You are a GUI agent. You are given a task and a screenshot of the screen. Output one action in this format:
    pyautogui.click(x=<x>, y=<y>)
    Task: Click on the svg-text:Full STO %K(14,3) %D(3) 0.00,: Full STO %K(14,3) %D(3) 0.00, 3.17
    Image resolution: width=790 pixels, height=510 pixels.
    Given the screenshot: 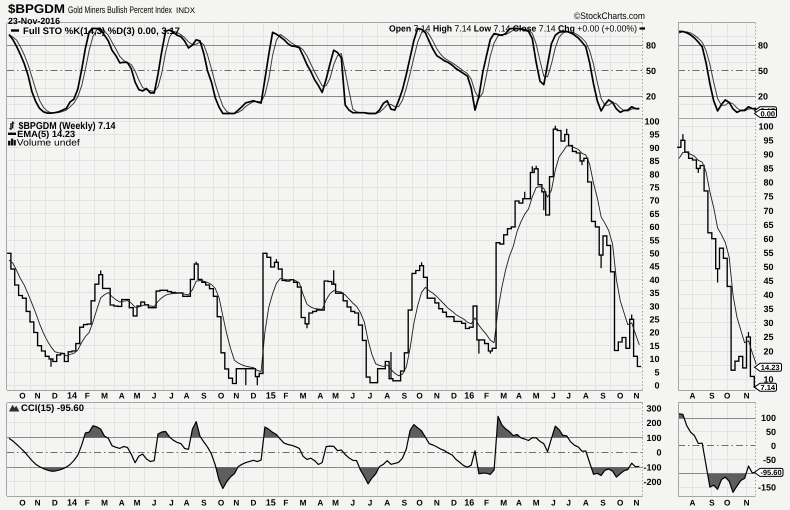 What is the action you would take?
    pyautogui.click(x=101, y=31)
    